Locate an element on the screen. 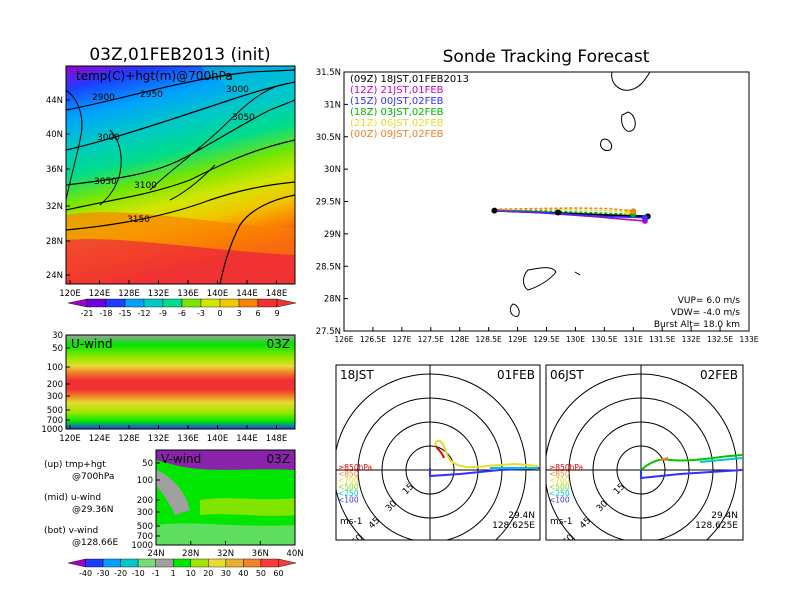  hodo-right-legend: ≥850hPa<850<700<500<250<100 is located at coordinates (566, 484).